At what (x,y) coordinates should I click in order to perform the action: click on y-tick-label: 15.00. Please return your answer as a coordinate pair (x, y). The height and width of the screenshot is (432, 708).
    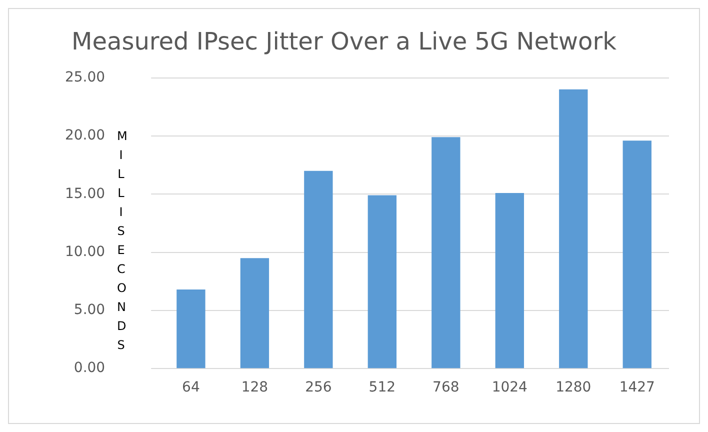
    Looking at the image, I should click on (85, 194).